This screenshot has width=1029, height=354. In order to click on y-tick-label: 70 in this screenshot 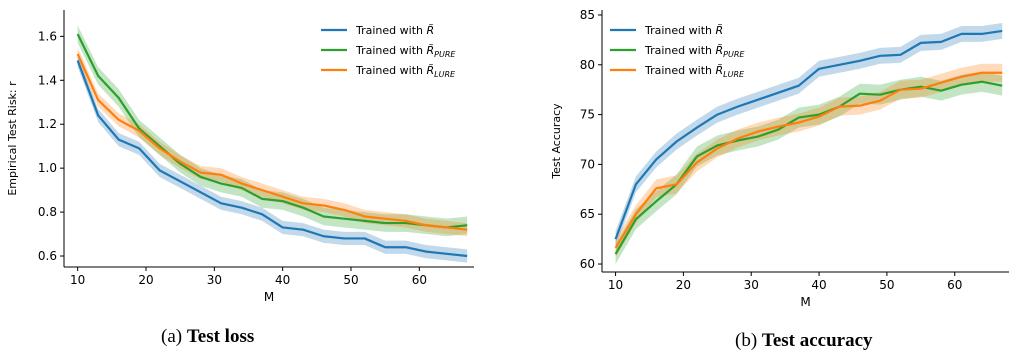, I will do `click(587, 164)`.